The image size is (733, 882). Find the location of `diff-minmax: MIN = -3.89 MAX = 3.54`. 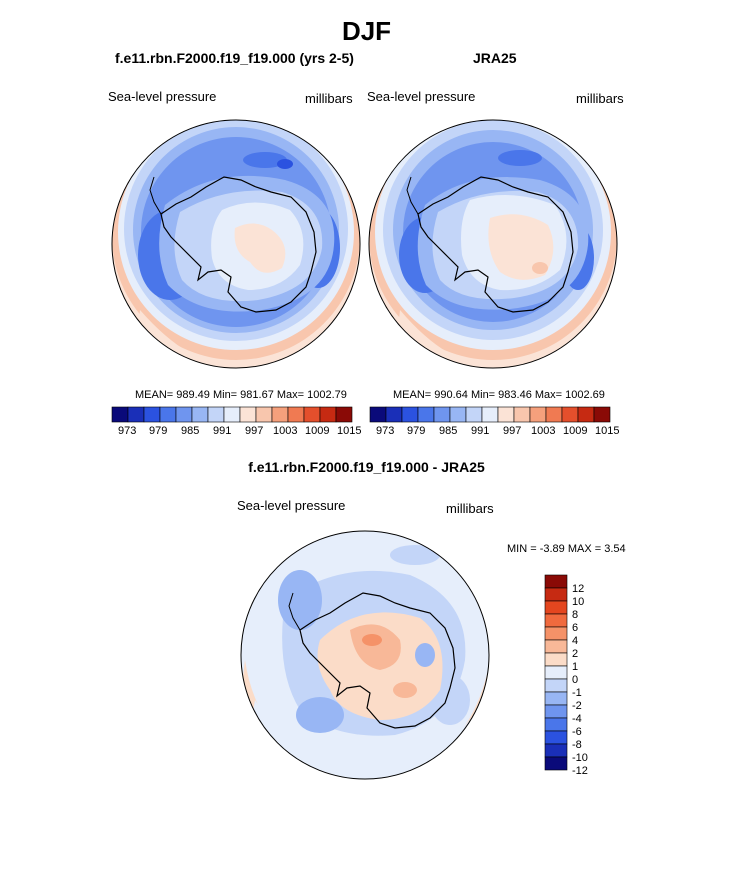

diff-minmax: MIN = -3.89 MAX = 3.54 is located at coordinates (566, 549).